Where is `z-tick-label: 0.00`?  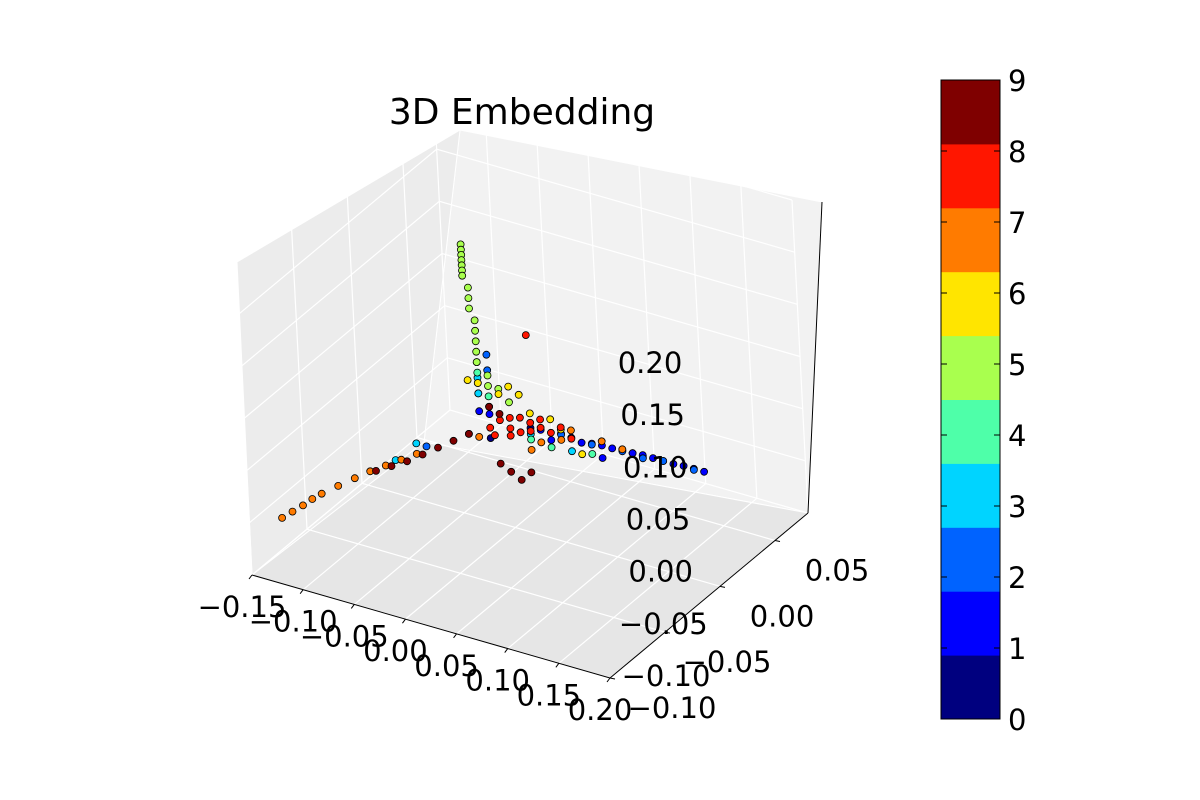 z-tick-label: 0.00 is located at coordinates (660, 572).